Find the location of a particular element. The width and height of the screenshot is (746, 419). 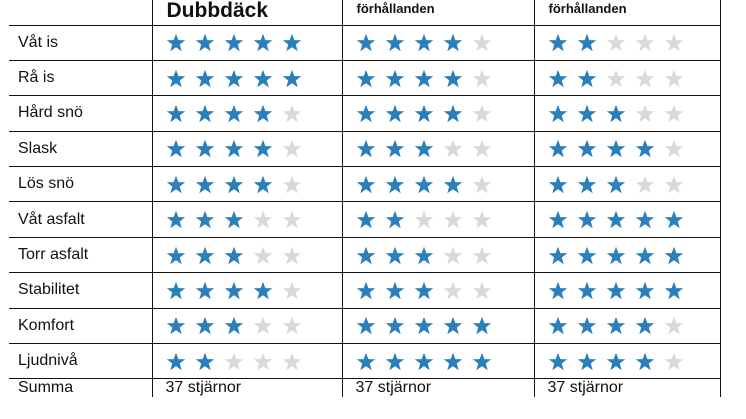

table-row: Rå is is located at coordinates (365, 78).